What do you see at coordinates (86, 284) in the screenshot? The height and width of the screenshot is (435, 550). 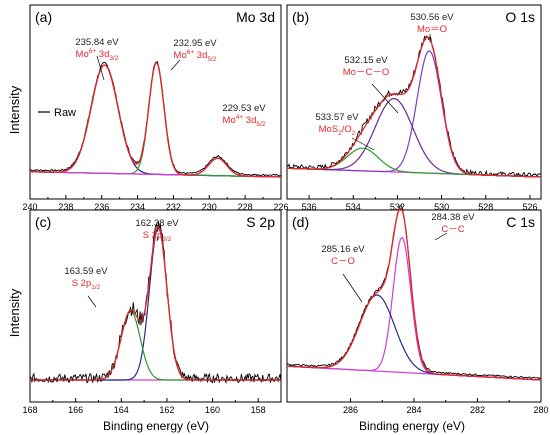 I see `peak-assignment-label: S 2p1/2` at bounding box center [86, 284].